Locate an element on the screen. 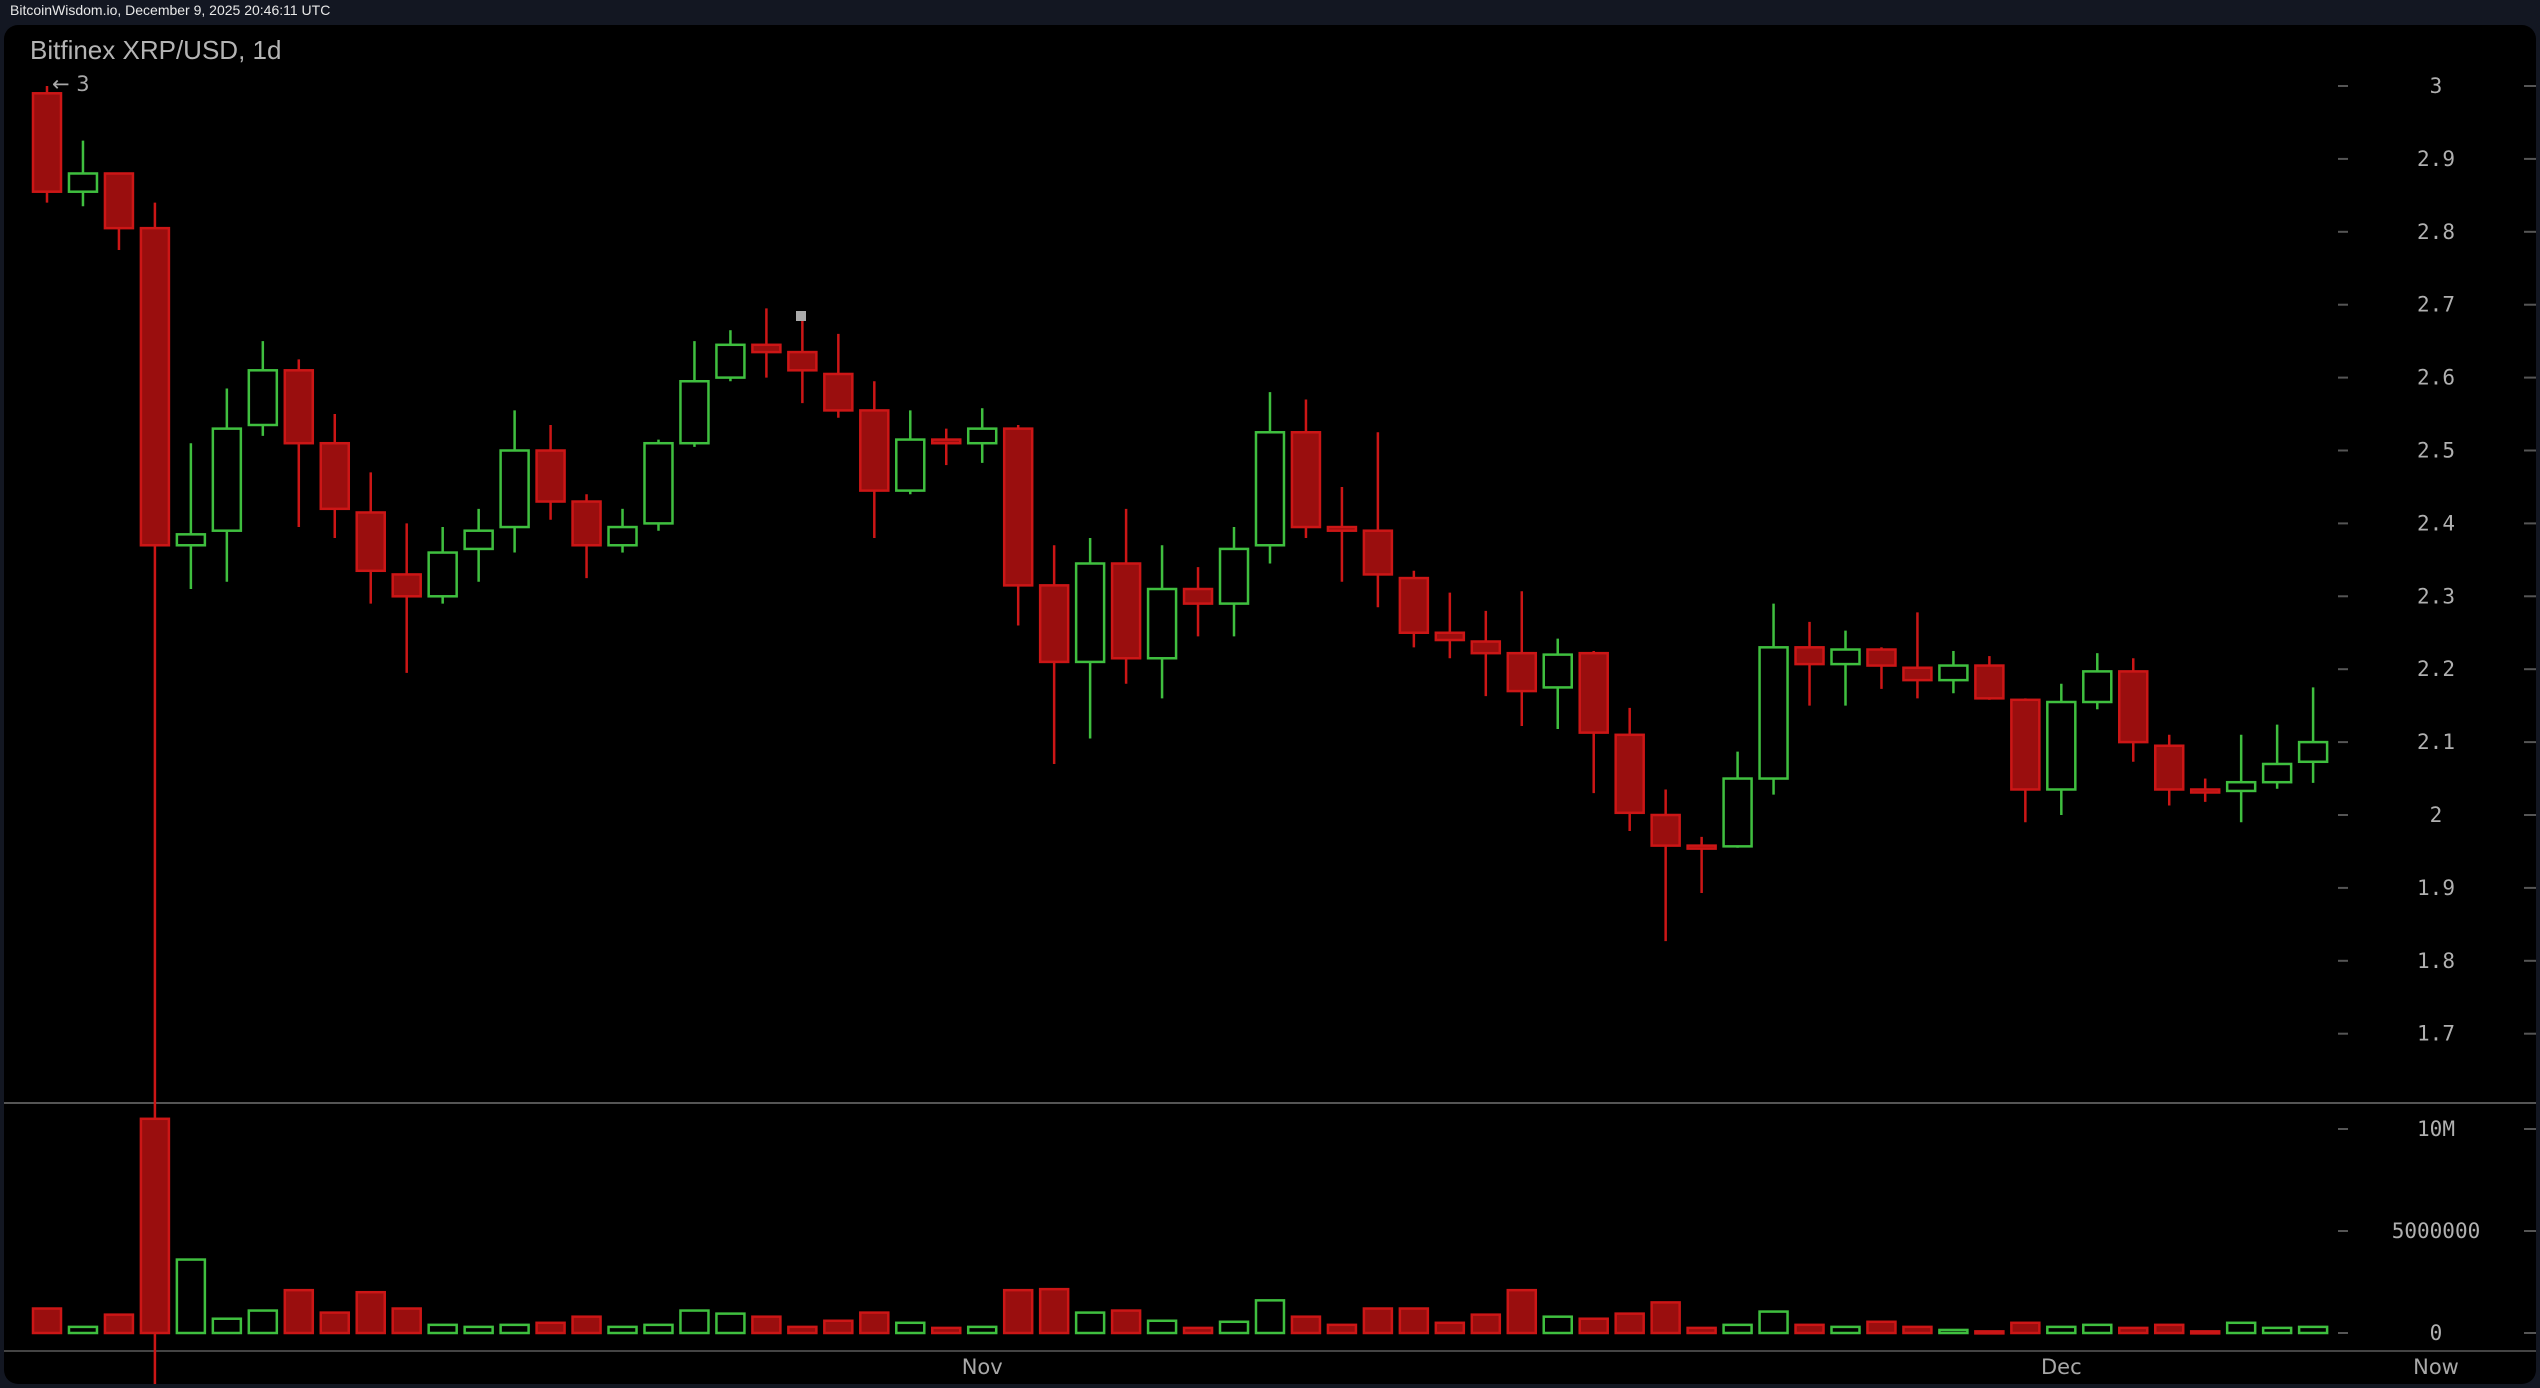 The image size is (2540, 1388). price-tick-label: 2.1 is located at coordinates (2436, 742).